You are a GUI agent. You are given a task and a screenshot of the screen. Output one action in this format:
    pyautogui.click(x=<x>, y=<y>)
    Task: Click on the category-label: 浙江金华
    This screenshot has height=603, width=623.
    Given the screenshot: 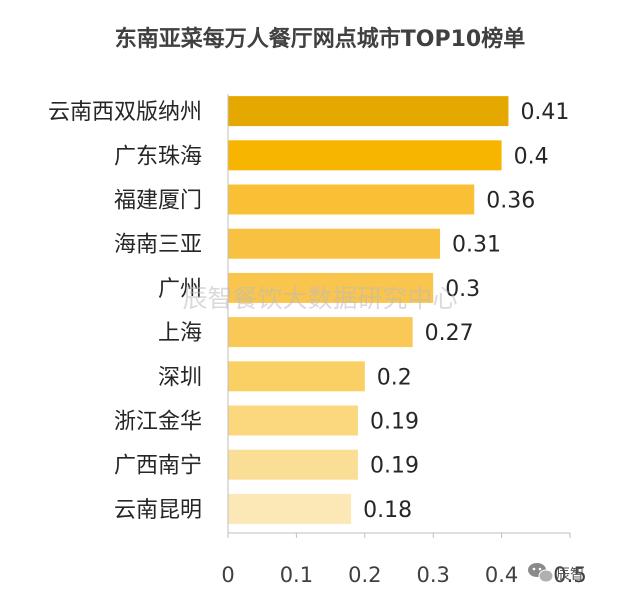 What is the action you would take?
    pyautogui.click(x=158, y=422)
    